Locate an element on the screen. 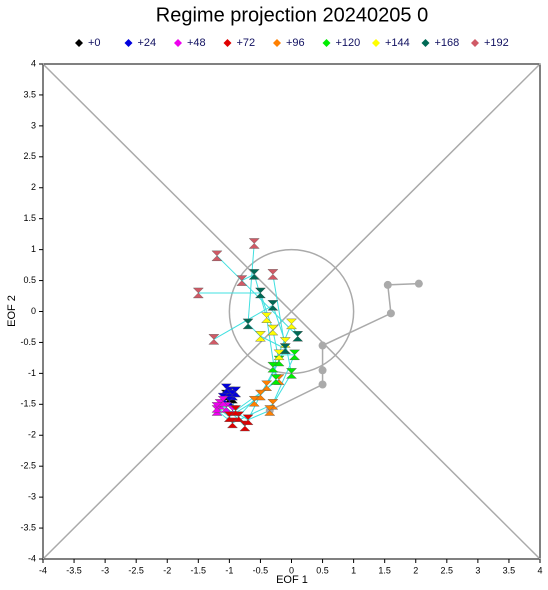 The image size is (548, 590). x-tick-label: -0.5 is located at coordinates (261, 570).